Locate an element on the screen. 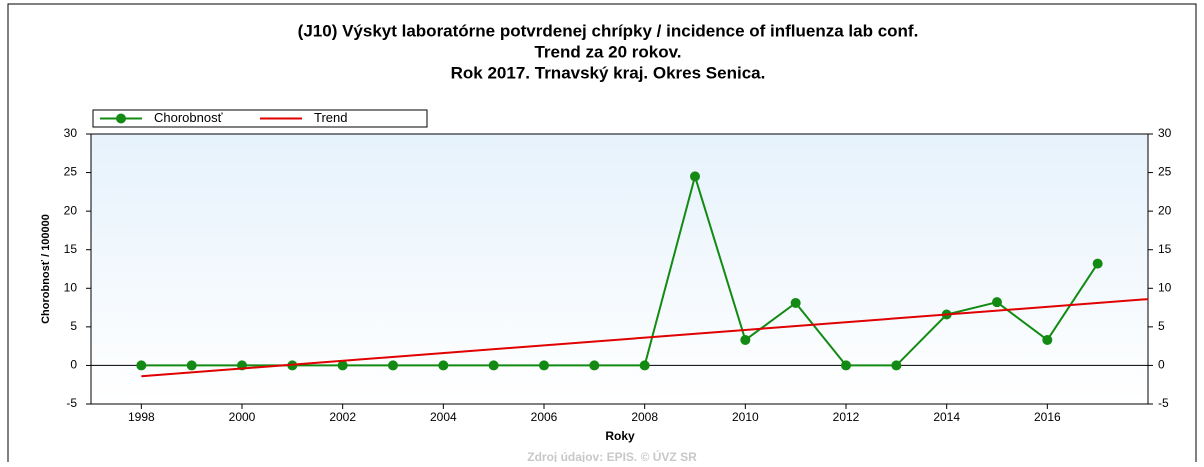  x-tick-label: 2008 is located at coordinates (644, 417).